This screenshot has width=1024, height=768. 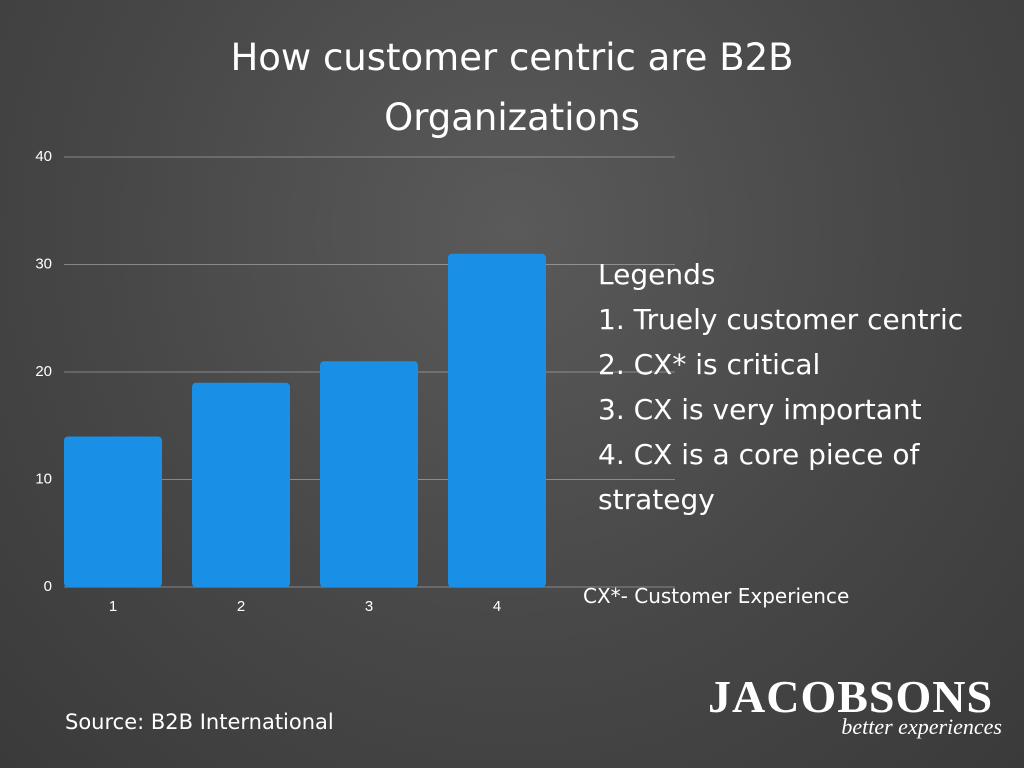 I want to click on y-tick-label: 30, so click(x=43, y=263).